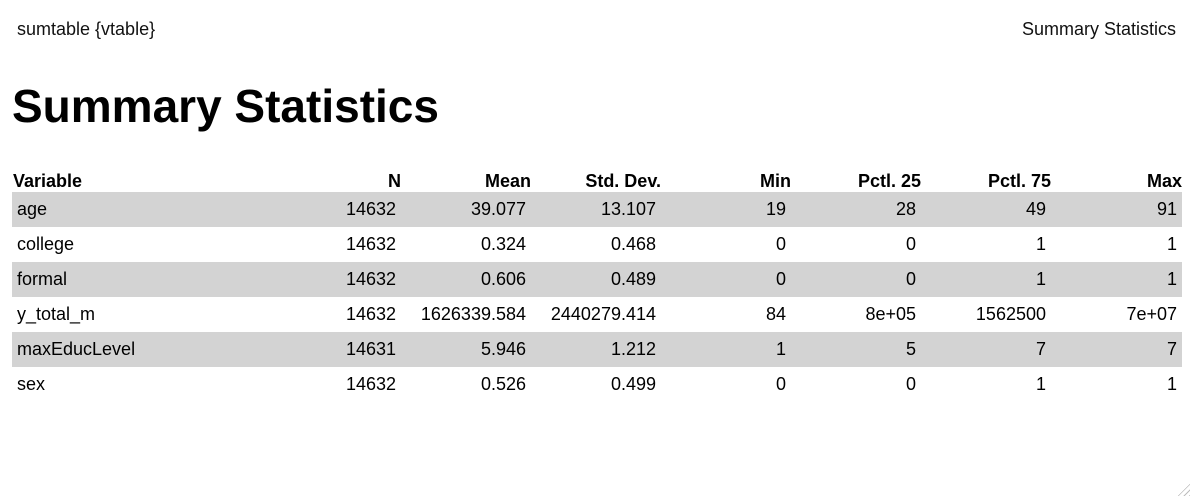 The width and height of the screenshot is (1192, 498). Describe the element at coordinates (503, 349) in the screenshot. I see `cell-mean: 5.946` at that location.